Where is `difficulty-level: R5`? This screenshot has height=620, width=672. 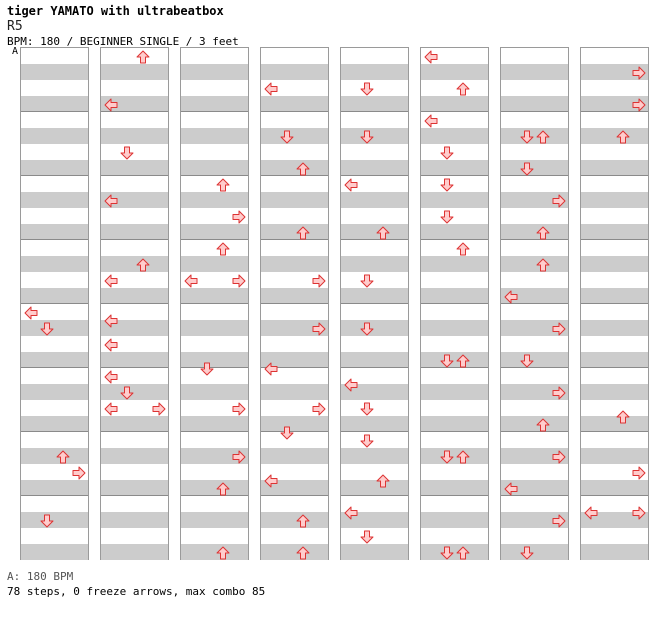
difficulty-level: R5 is located at coordinates (15, 26).